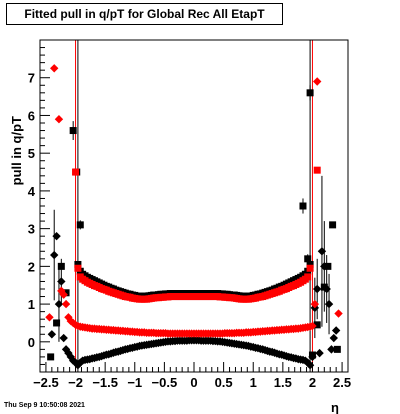  Describe the element at coordinates (193, 382) in the screenshot. I see `x-tick-label: 0` at that location.